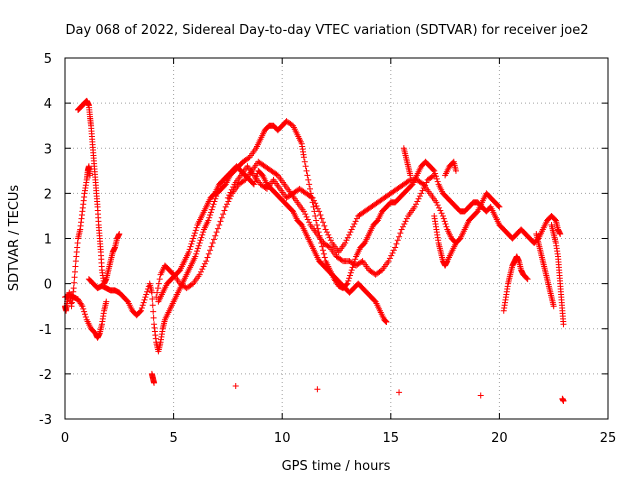 The height and width of the screenshot is (480, 640). Describe the element at coordinates (272, 244) in the screenshot. I see `series-trace-e` at that location.